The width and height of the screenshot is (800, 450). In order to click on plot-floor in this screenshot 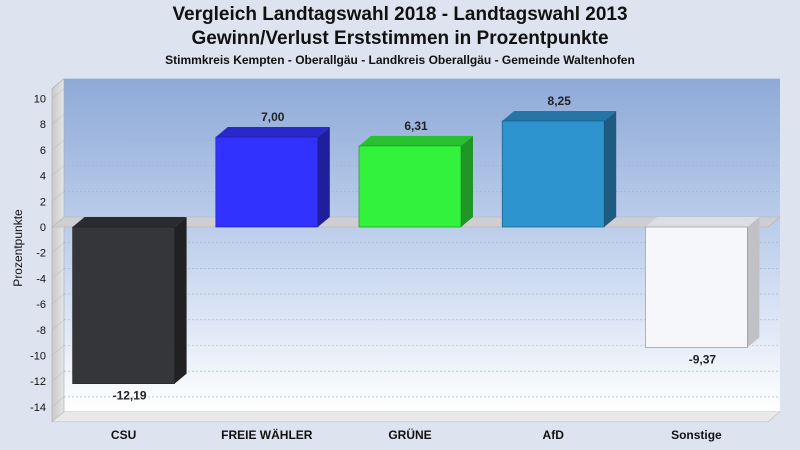, I will do `click(416, 417)`.